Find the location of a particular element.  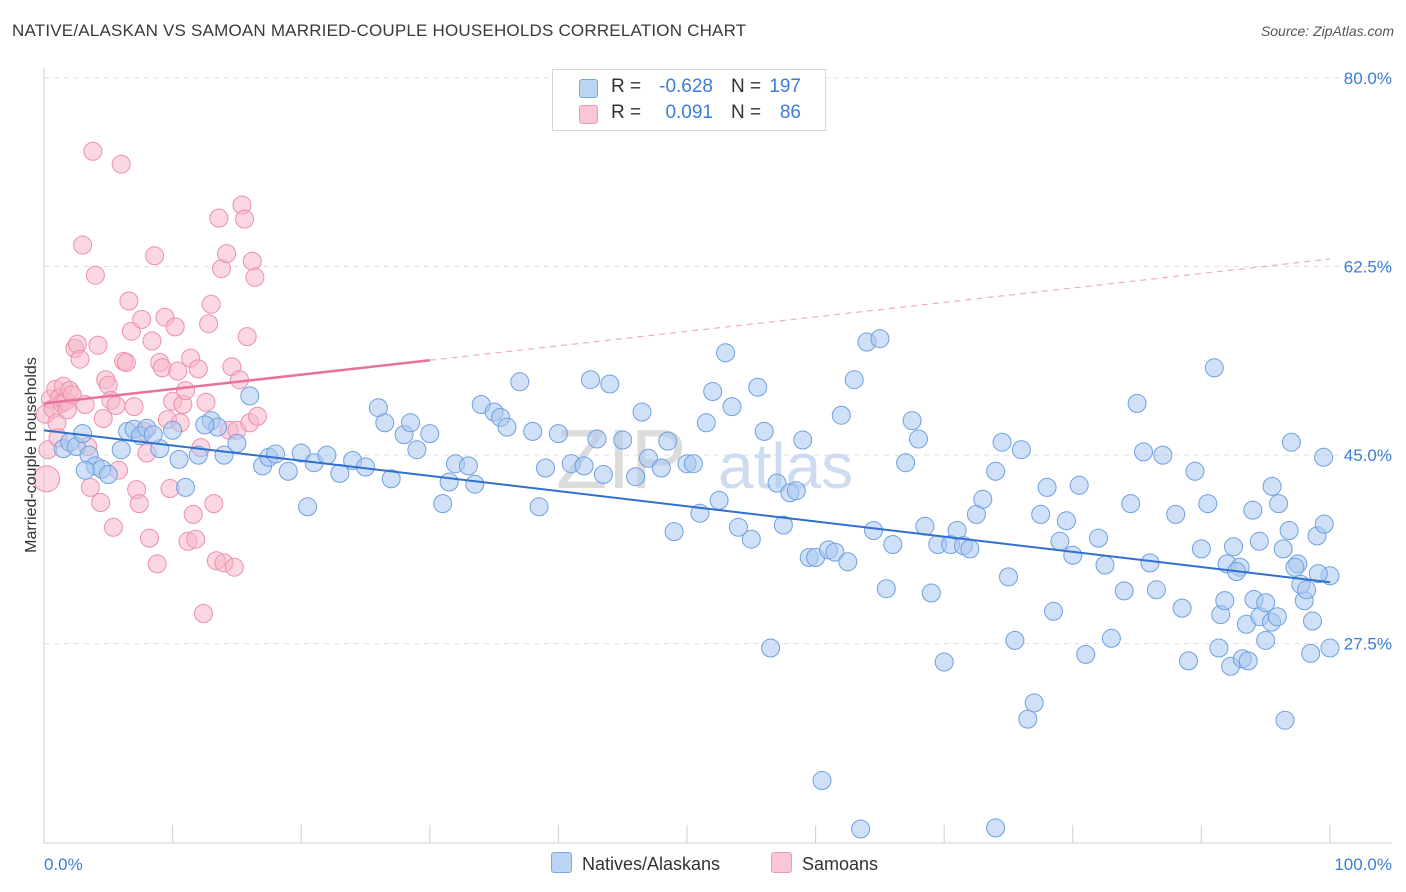

legend-item-samoans: Samoans is located at coordinates (824, 864).